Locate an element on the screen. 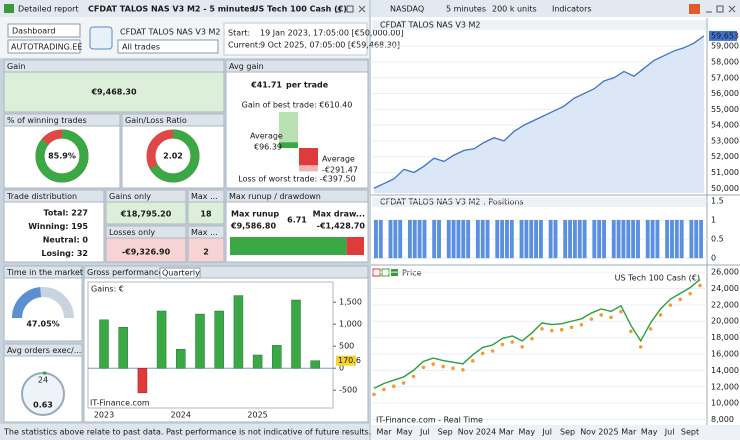  button-text: Indicators is located at coordinates (572, 9).